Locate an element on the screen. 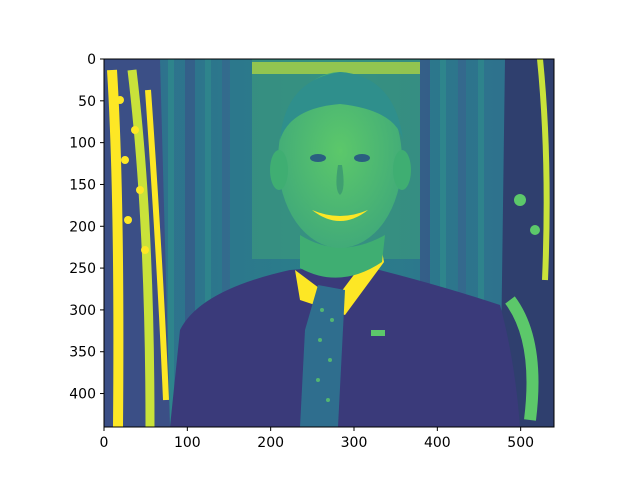 Image resolution: width=640 pixels, height=484 pixels. y-tick-label: 300 is located at coordinates (82, 311).